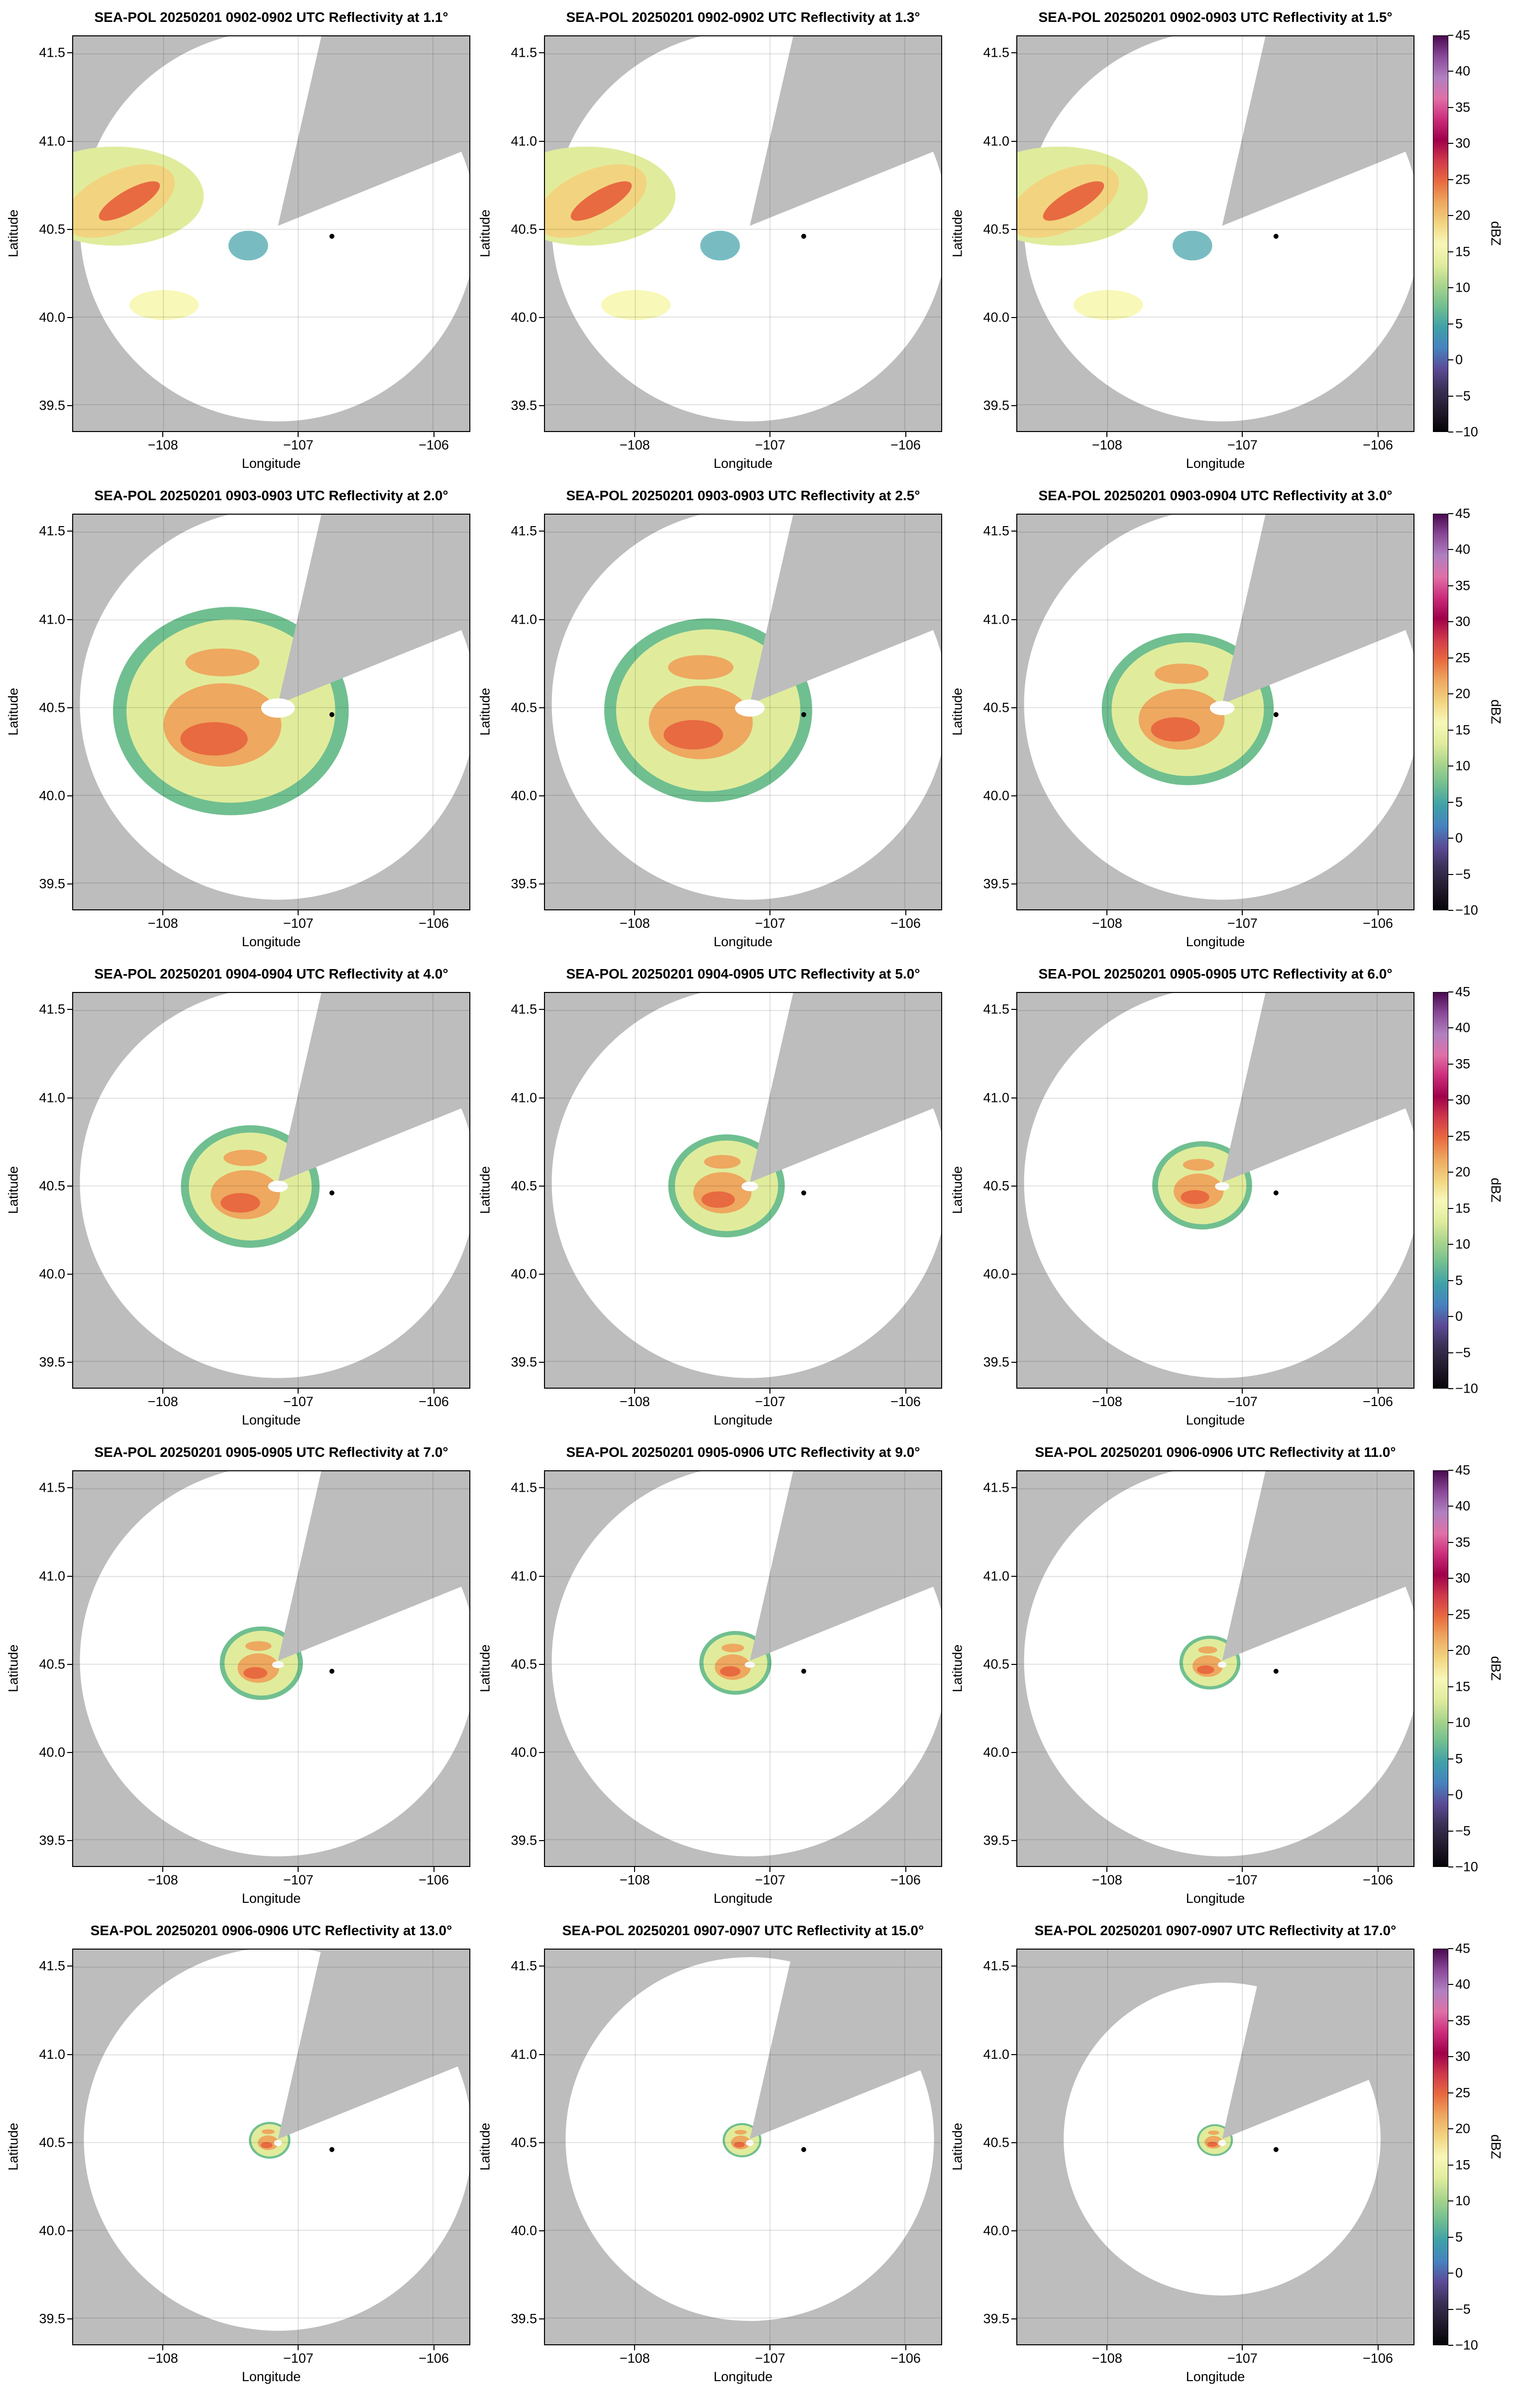 The image size is (1517, 2408). I want to click on colorbar-tick-label: 25, so click(1463, 2092).